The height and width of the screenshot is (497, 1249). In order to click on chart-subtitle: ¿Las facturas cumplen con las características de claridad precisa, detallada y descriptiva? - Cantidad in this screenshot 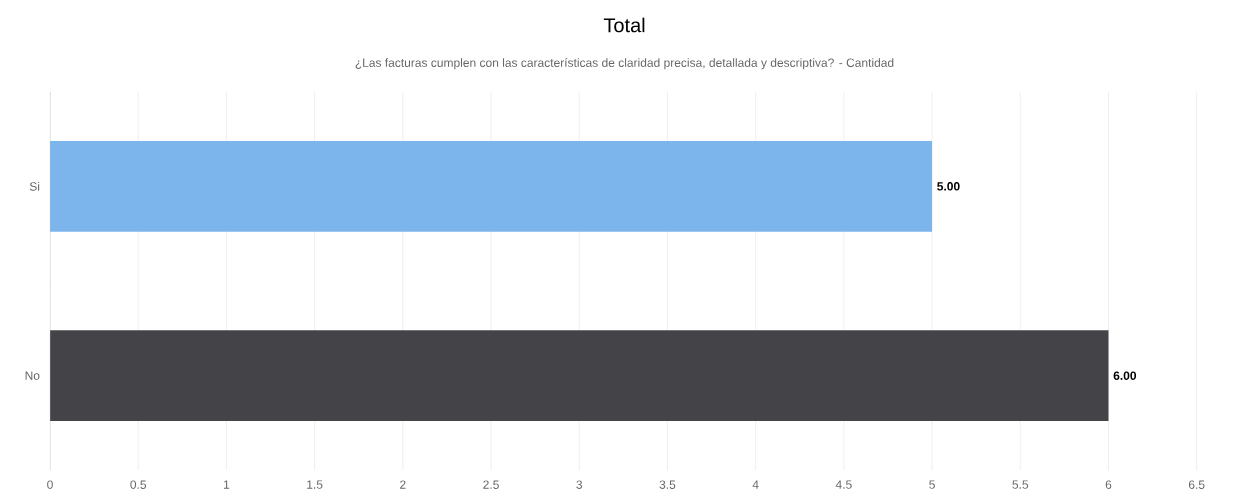, I will do `click(624, 63)`.